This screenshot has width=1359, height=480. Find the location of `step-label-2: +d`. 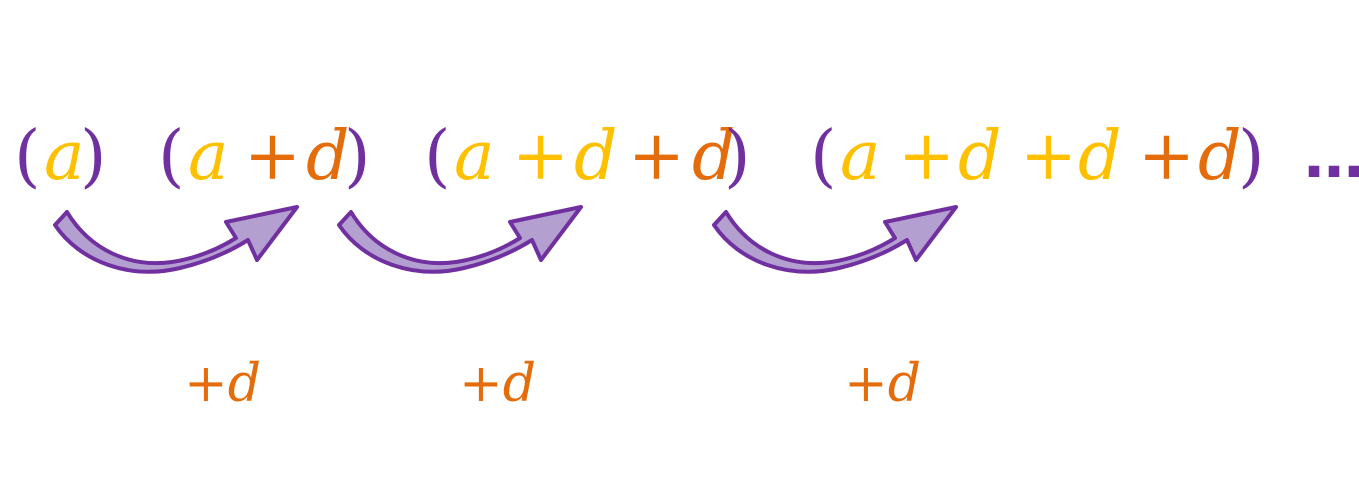

step-label-2: +d is located at coordinates (464, 384).